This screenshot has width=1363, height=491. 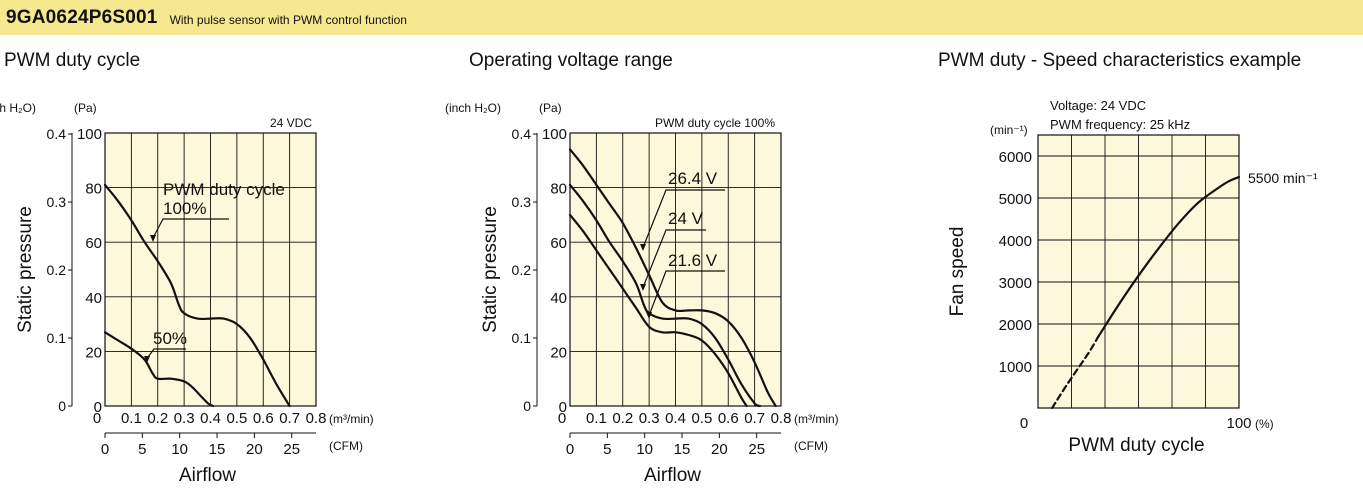 What do you see at coordinates (550, 108) in the screenshot?
I see `chart2-yunit-pa: (Pa)` at bounding box center [550, 108].